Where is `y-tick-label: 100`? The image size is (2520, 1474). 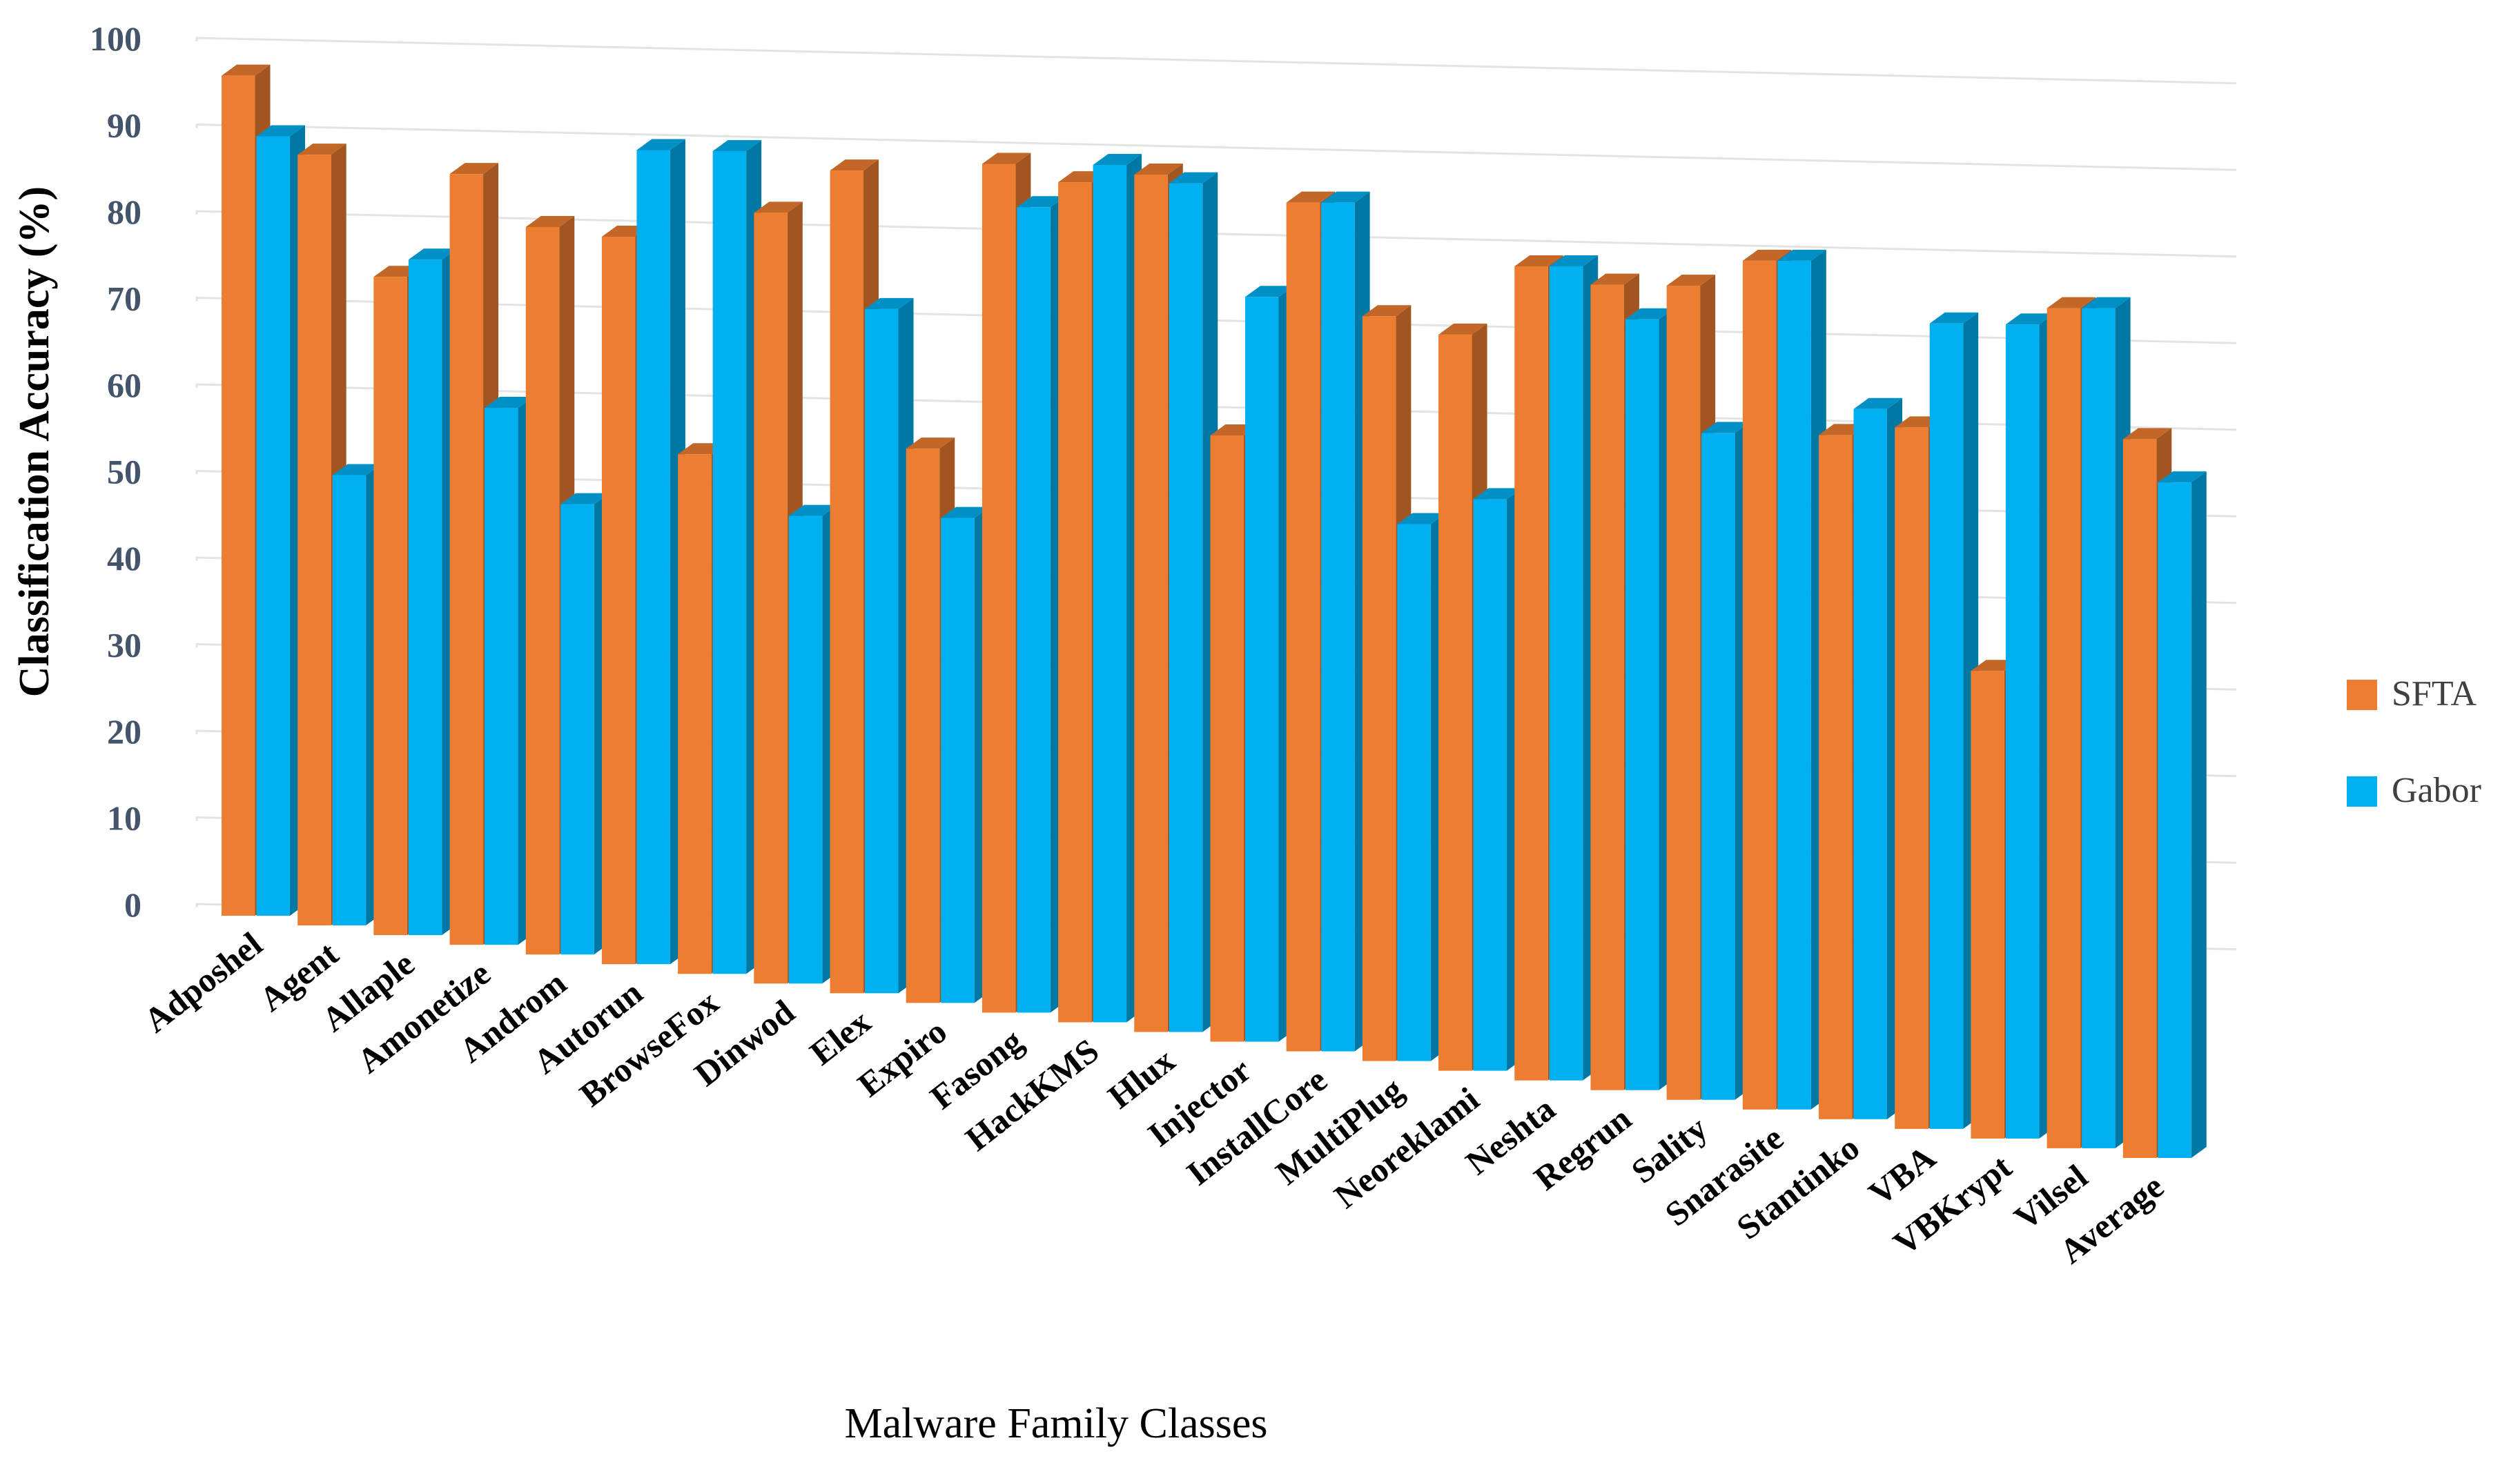 y-tick-label: 100 is located at coordinates (115, 38).